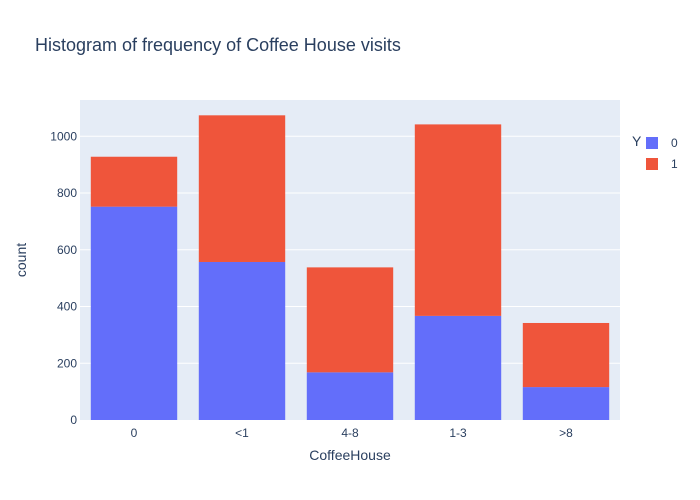  I want to click on legend-label-0: 0, so click(674, 143).